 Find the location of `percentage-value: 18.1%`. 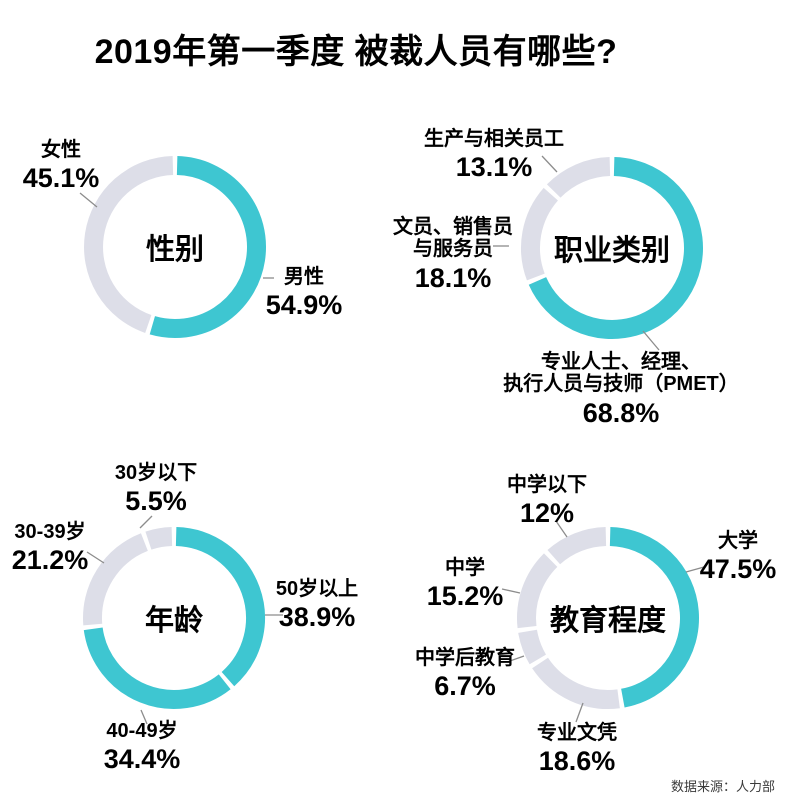

percentage-value: 18.1% is located at coordinates (453, 277).